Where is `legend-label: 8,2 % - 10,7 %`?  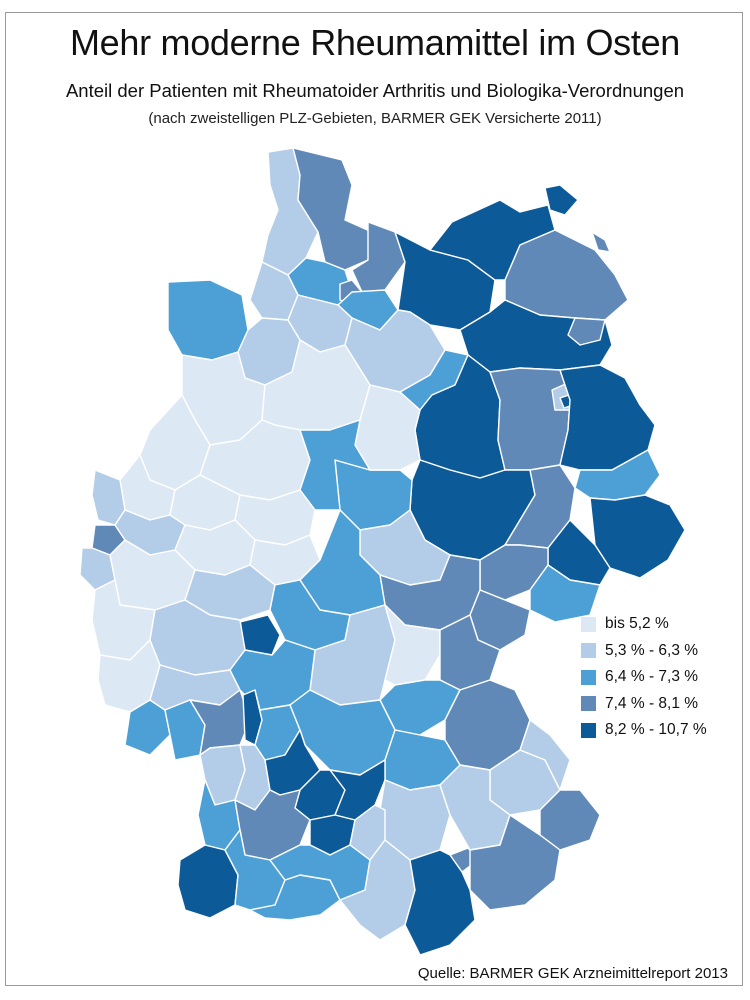
legend-label: 8,2 % - 10,7 % is located at coordinates (656, 730).